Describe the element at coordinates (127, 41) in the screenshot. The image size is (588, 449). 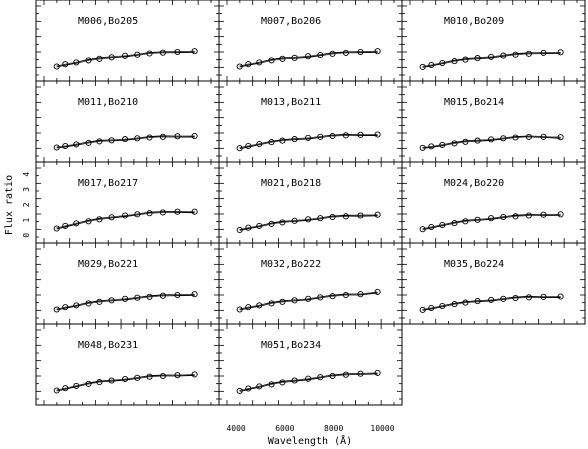
I see `panel-m006-bo205: M006,Bo205` at that location.